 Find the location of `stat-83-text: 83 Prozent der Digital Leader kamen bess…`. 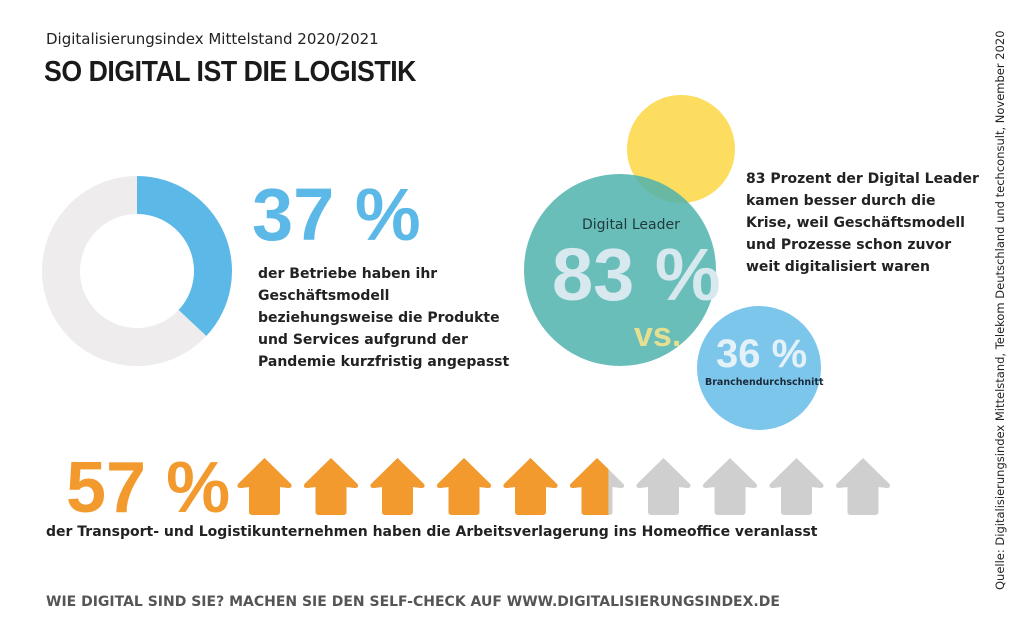

stat-83-text: 83 Prozent der Digital Leader kamen bess… is located at coordinates (862, 223).